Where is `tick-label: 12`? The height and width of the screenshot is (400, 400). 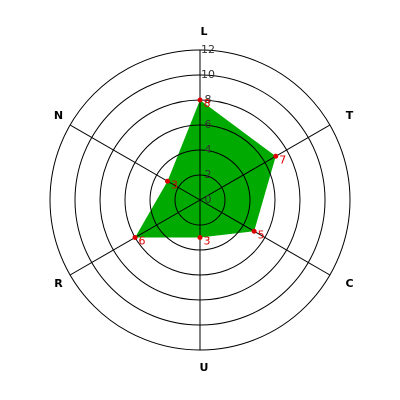 tick-label: 12 is located at coordinates (208, 49).